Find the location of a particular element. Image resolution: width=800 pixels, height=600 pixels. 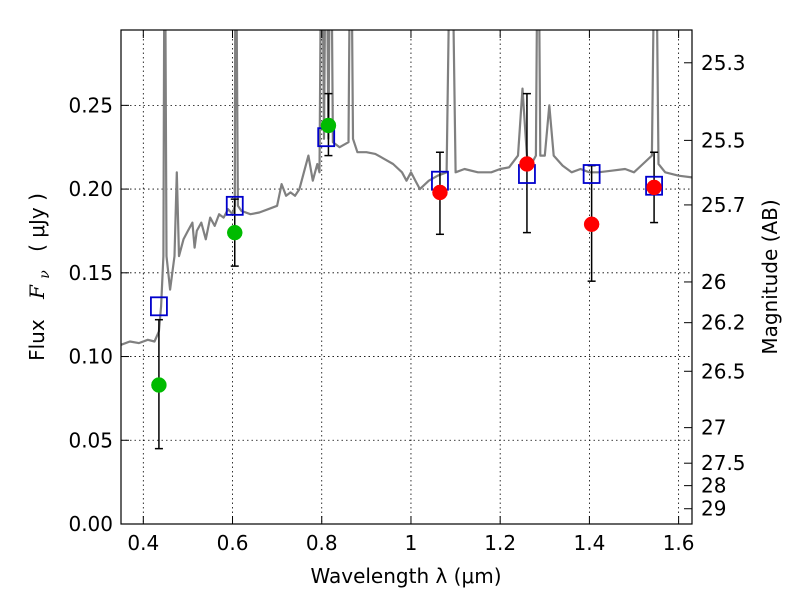

y-axis-title-fnu-sub: ν is located at coordinates (45, 274).